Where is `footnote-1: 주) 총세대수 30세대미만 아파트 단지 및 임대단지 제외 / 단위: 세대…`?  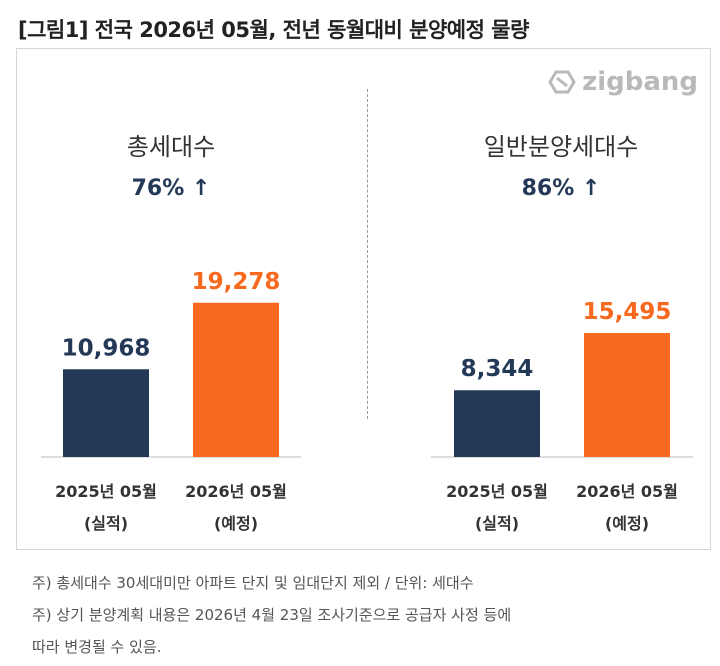
footnote-1: 주) 총세대수 30세대미만 아파트 단지 및 임대단지 제외 / 단위: 세대… is located at coordinates (253, 583).